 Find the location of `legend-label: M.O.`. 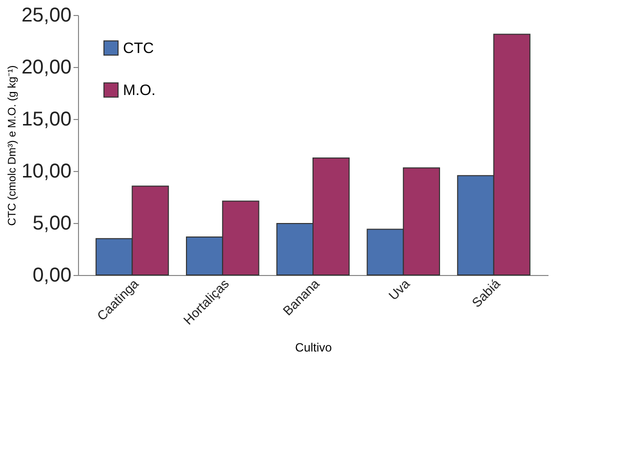

legend-label: M.O. is located at coordinates (139, 90).